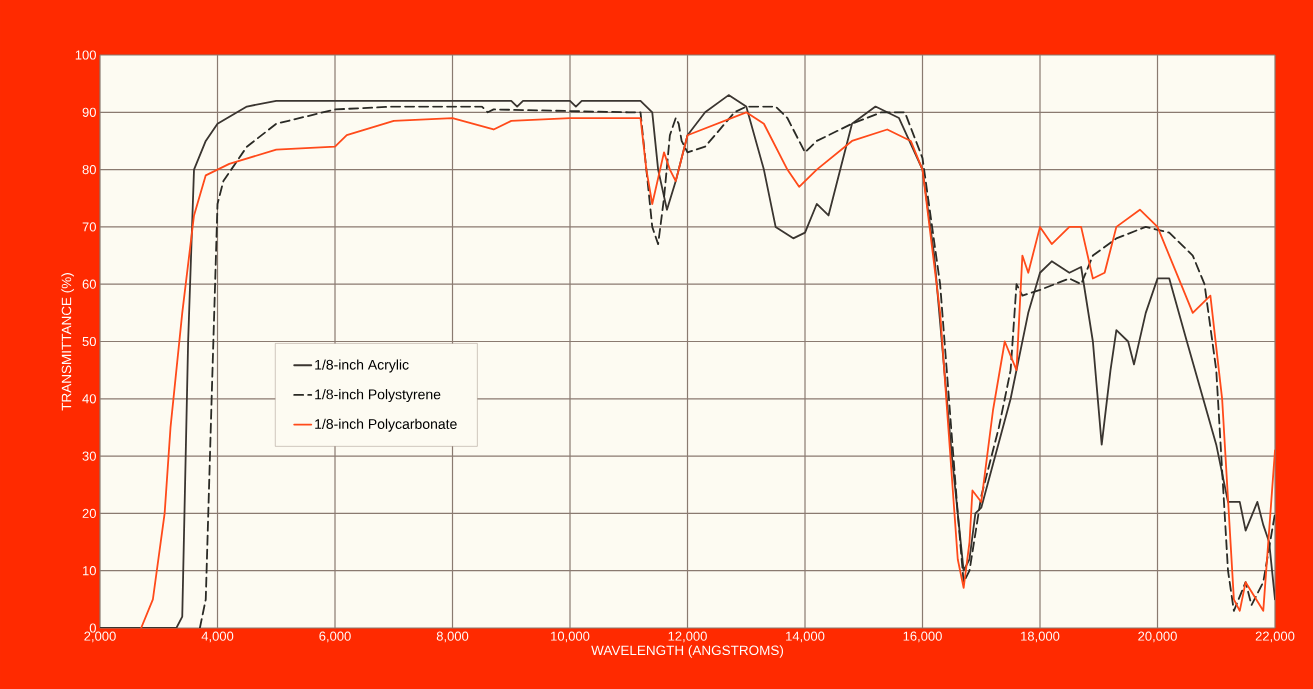 This screenshot has height=689, width=1313. I want to click on x-tick-label: 2,000, so click(100, 637).